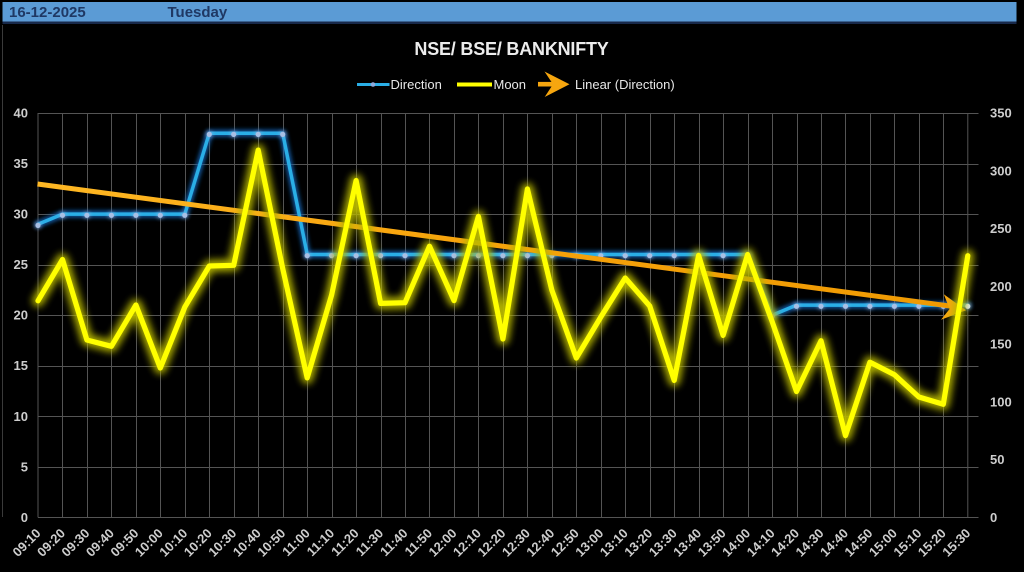  Describe the element at coordinates (21, 163) in the screenshot. I see `svg-text: 35` at that location.